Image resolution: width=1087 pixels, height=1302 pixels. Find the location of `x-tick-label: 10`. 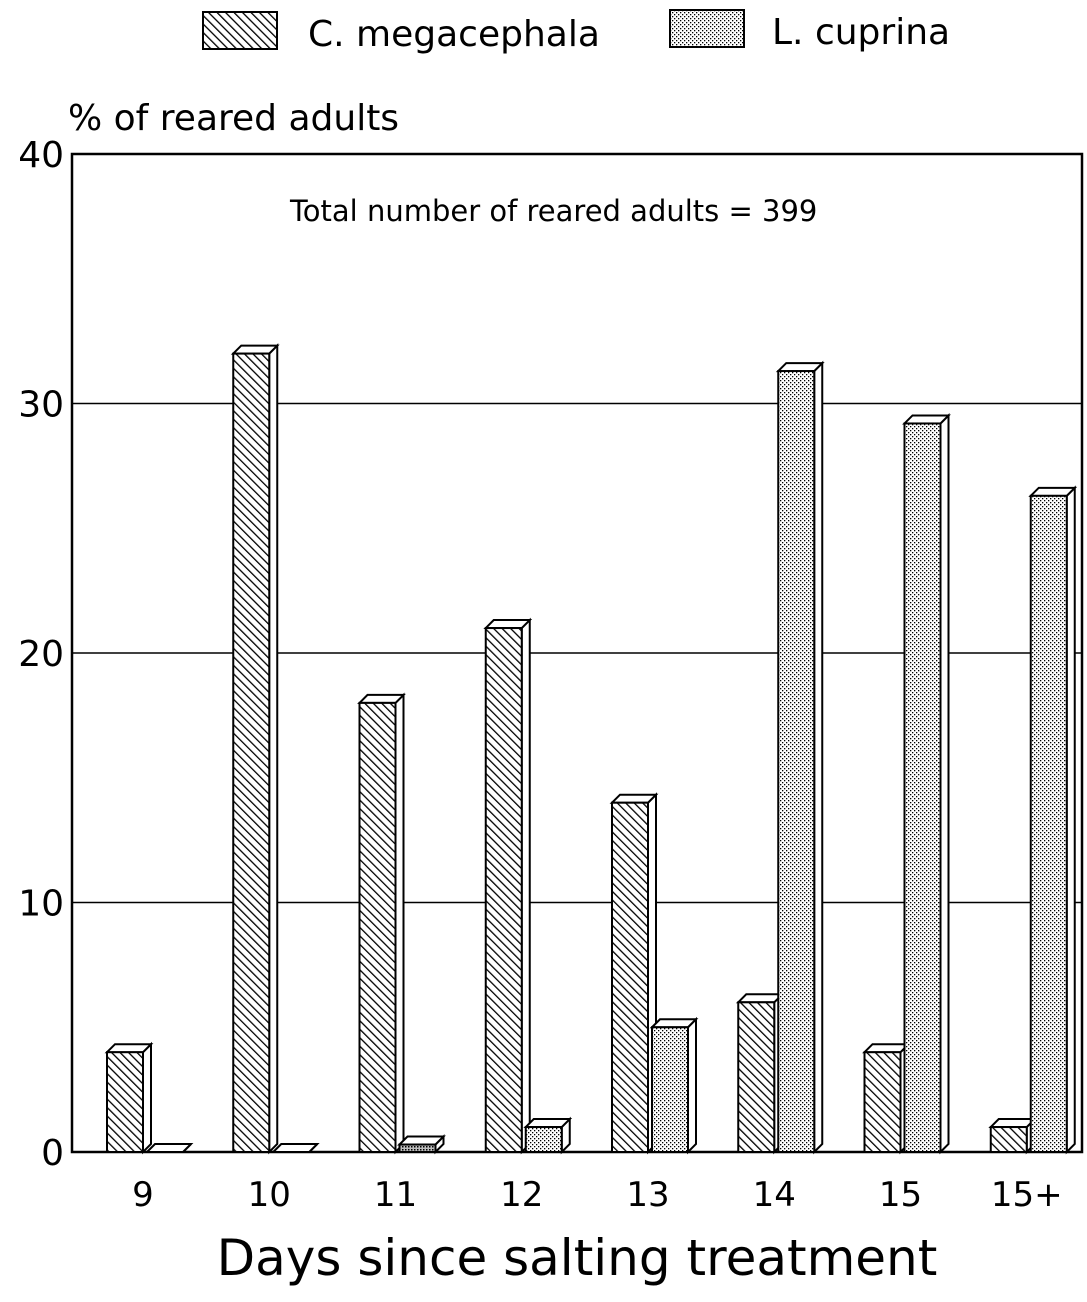

x-tick-label: 10 is located at coordinates (269, 1195).